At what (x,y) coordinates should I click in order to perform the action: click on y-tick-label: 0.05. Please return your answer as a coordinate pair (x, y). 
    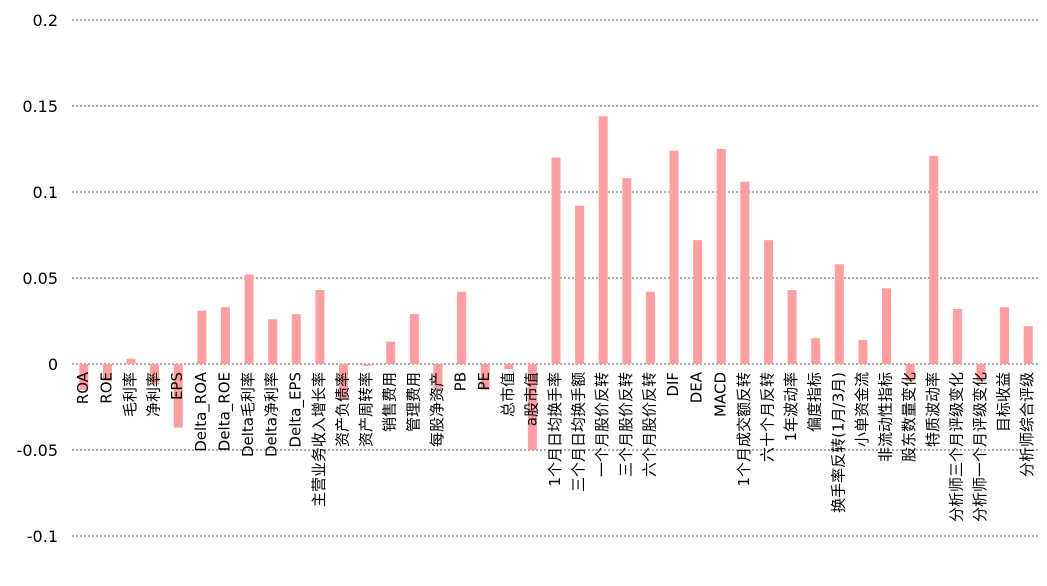
    Looking at the image, I should click on (40, 278).